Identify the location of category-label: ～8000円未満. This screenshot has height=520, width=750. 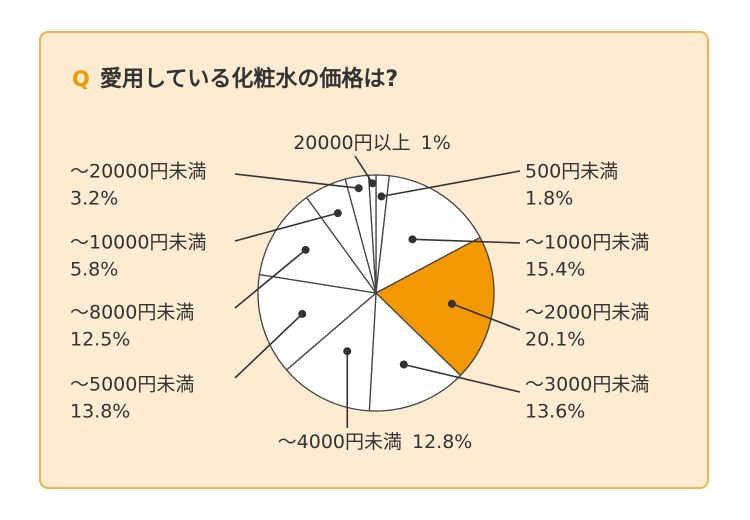
(132, 313).